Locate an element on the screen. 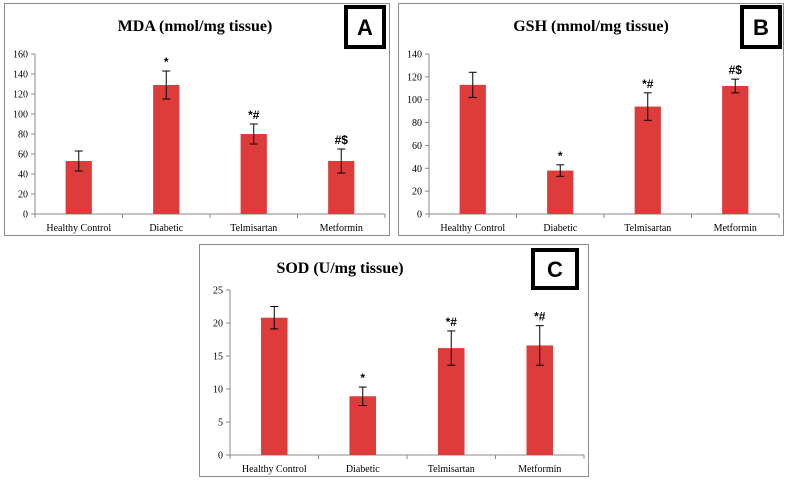 This screenshot has height=481, width=789. mda-y-tick-label: 40 is located at coordinates (23, 175).